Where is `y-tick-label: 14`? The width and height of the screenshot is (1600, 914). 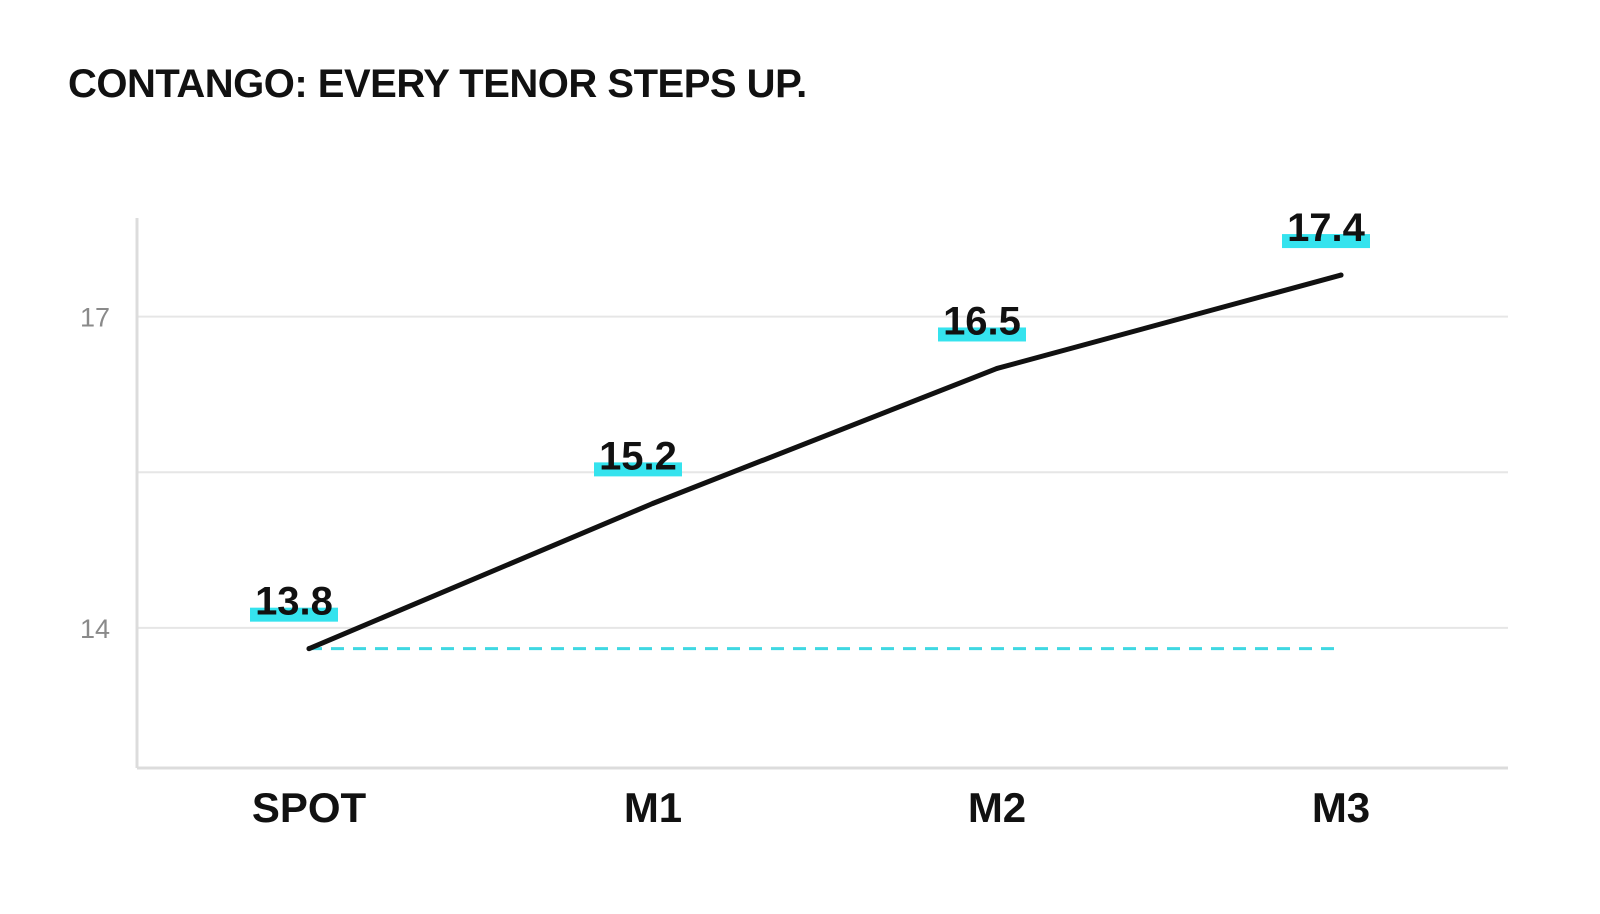 y-tick-label: 14 is located at coordinates (95, 629).